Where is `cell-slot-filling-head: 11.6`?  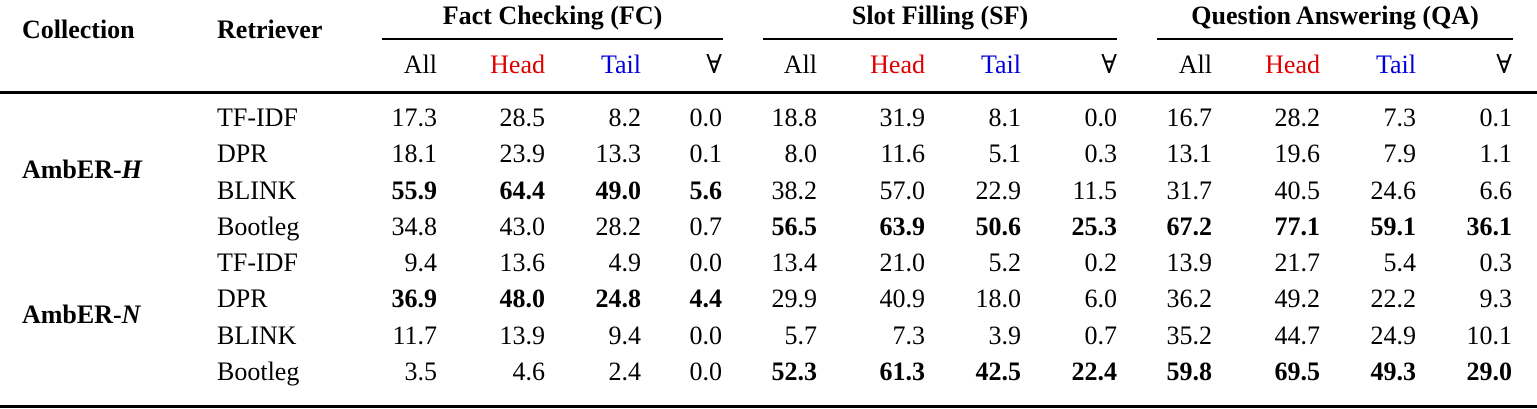
cell-slot-filling-head: 11.6 is located at coordinates (902, 154).